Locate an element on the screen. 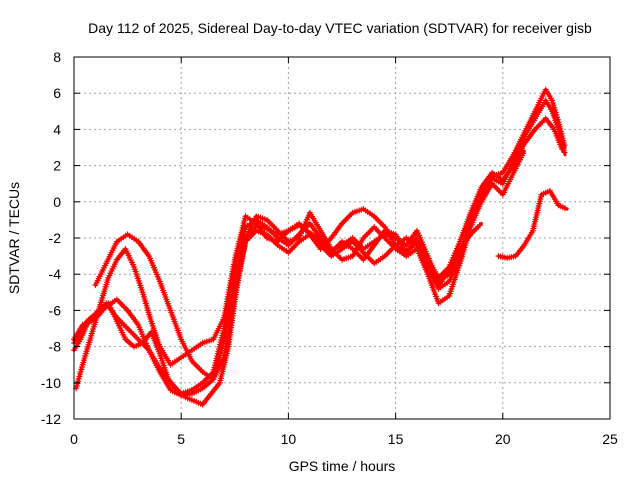 The width and height of the screenshot is (640, 480). y-tick-label: -10 is located at coordinates (51, 383).